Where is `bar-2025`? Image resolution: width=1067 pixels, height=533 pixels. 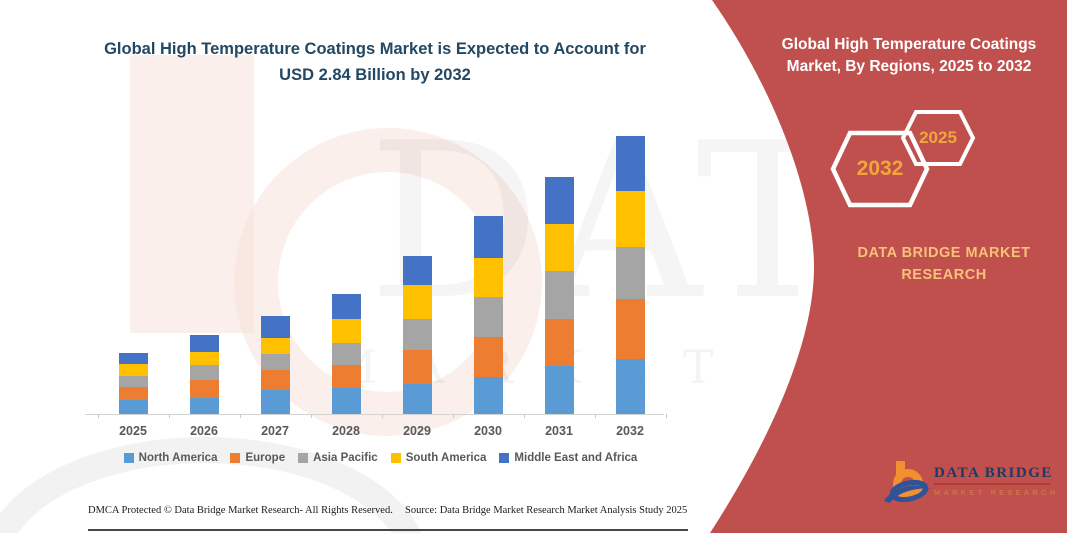
bar-2025 is located at coordinates (133, 383).